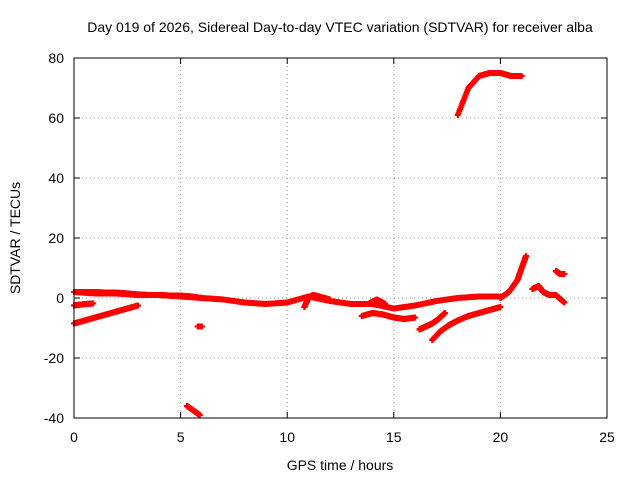 The image size is (640, 480). I want to click on y-axis-label: SDTVAR / TECUs, so click(15, 238).